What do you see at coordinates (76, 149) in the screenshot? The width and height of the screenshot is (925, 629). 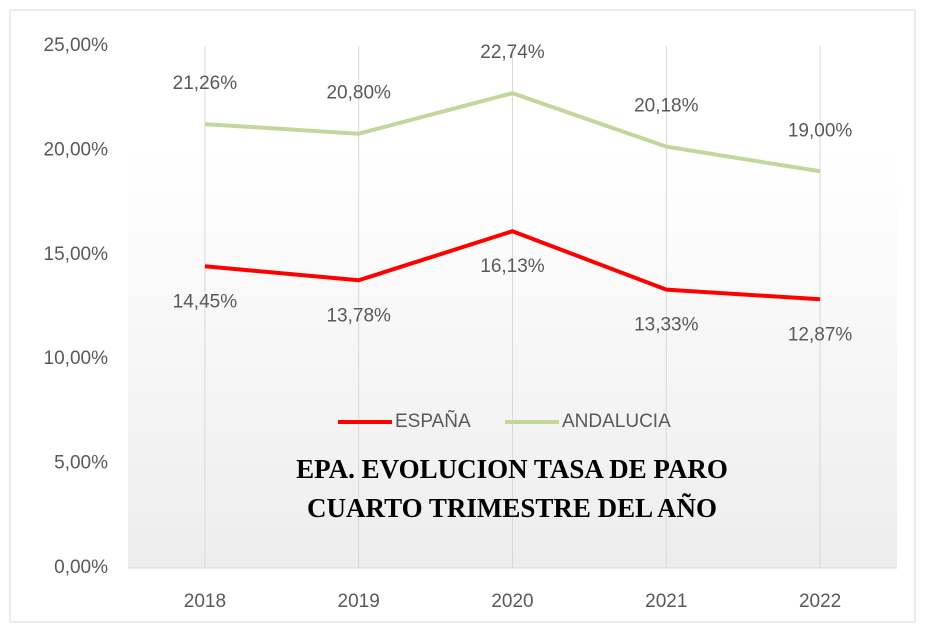 I see `y-tick-label: 20,00%` at bounding box center [76, 149].